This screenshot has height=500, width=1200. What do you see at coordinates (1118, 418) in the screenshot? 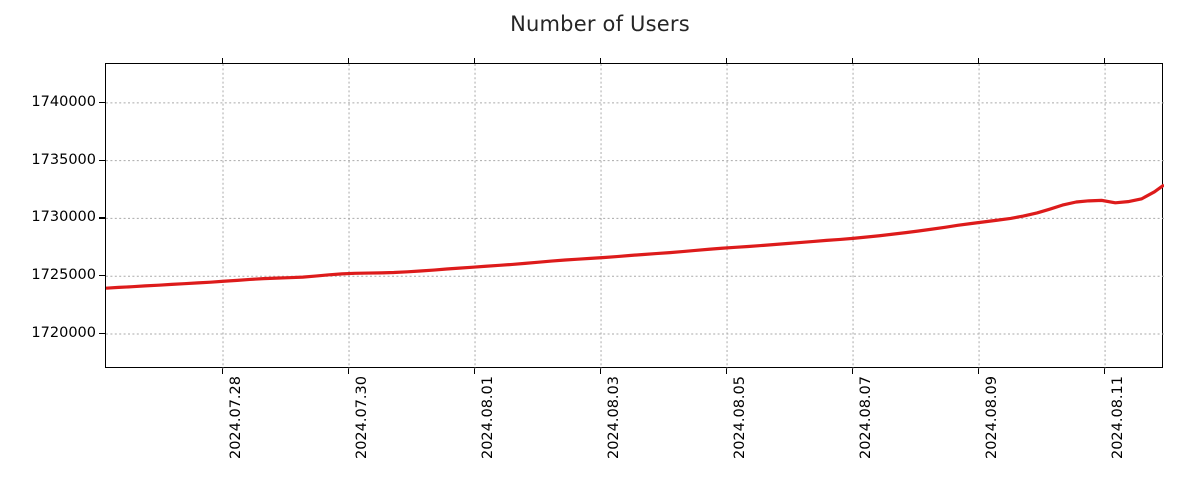
I see `x-axis-tick-label: 2024.08.11` at bounding box center [1118, 418].